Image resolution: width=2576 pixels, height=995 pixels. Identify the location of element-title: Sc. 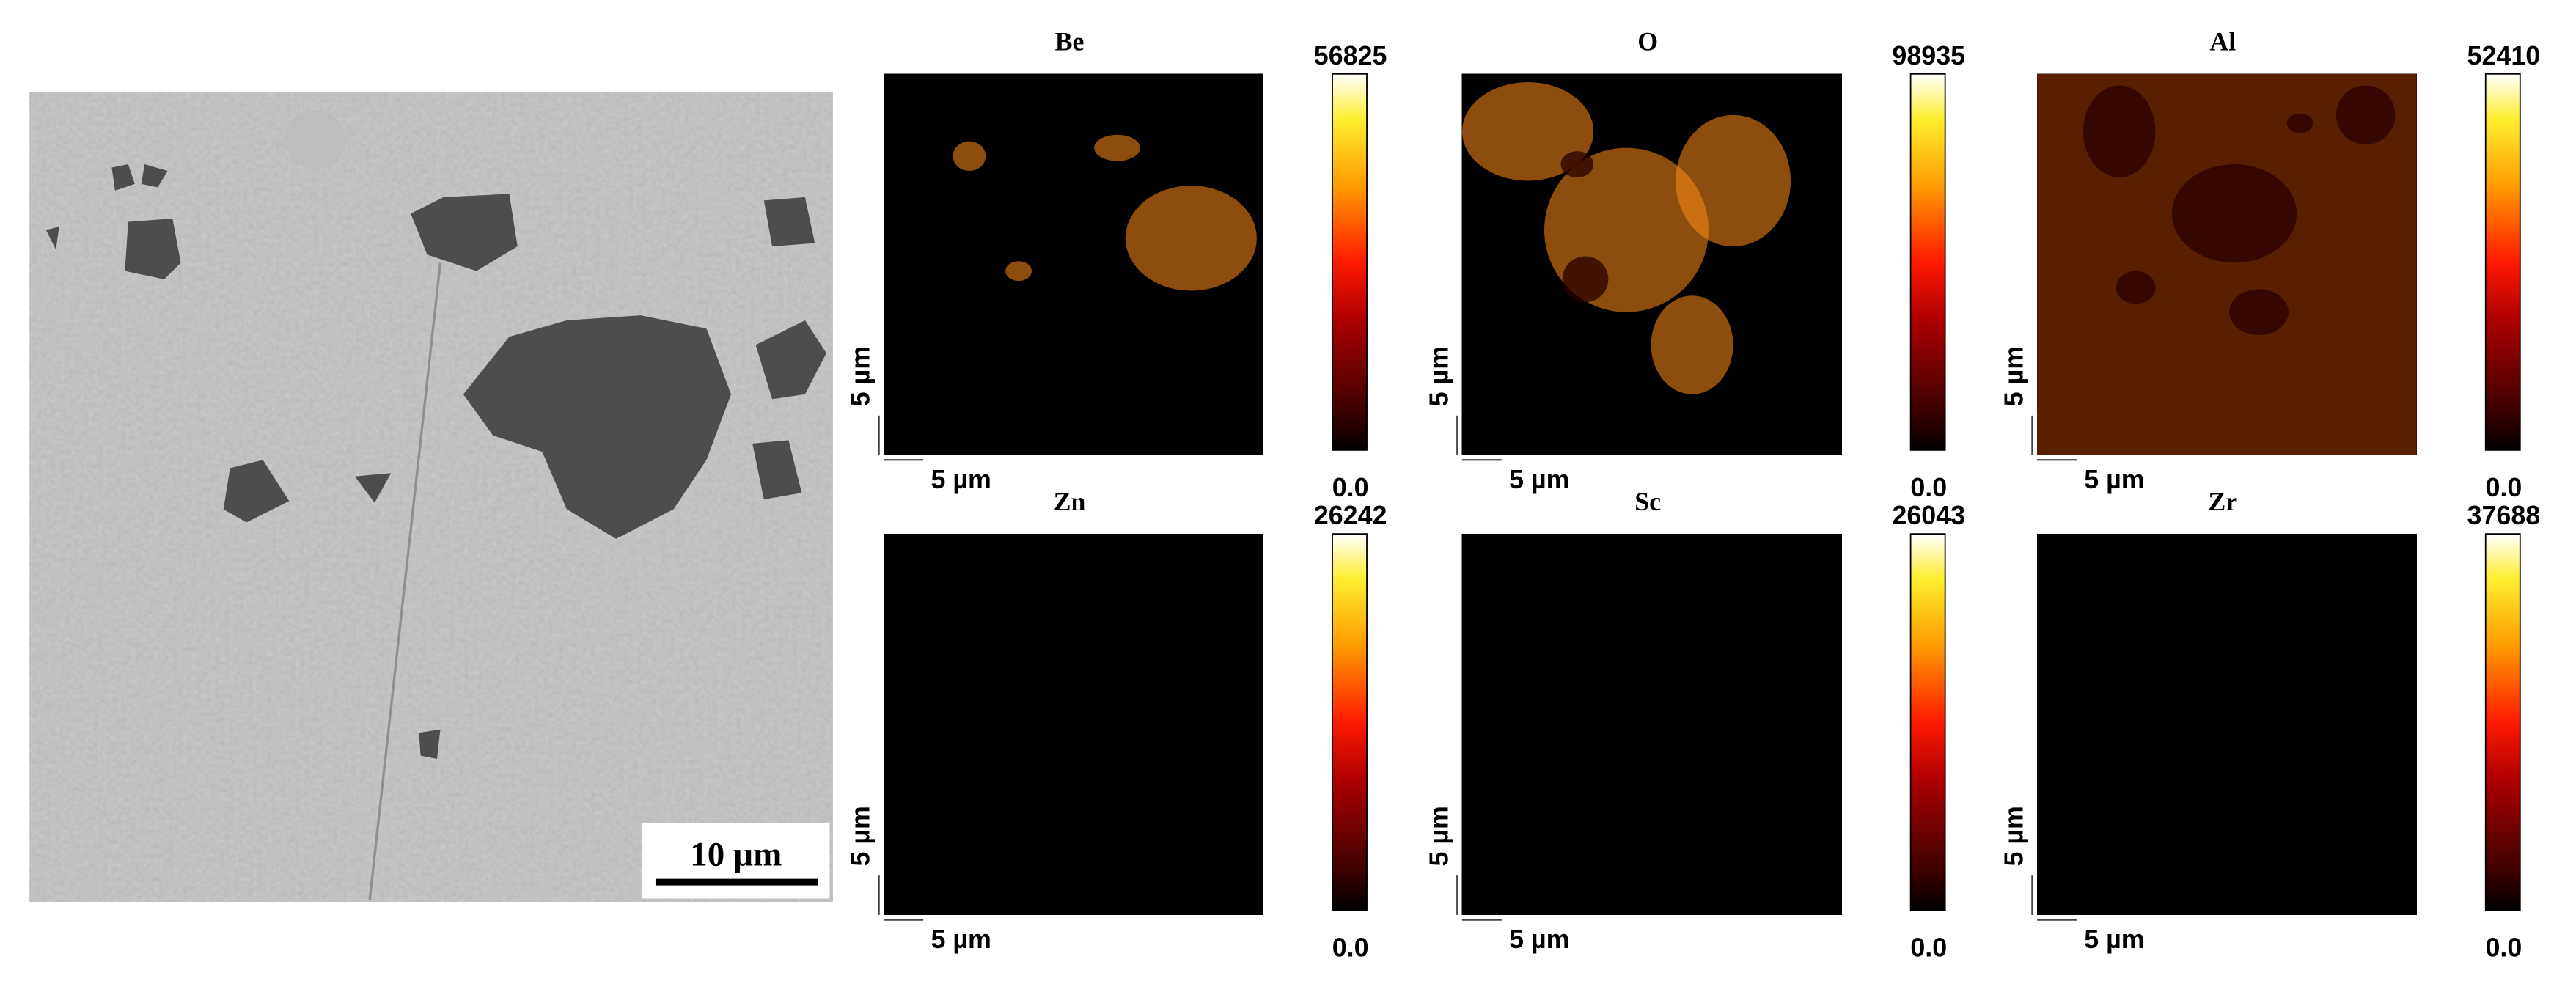
(1648, 501).